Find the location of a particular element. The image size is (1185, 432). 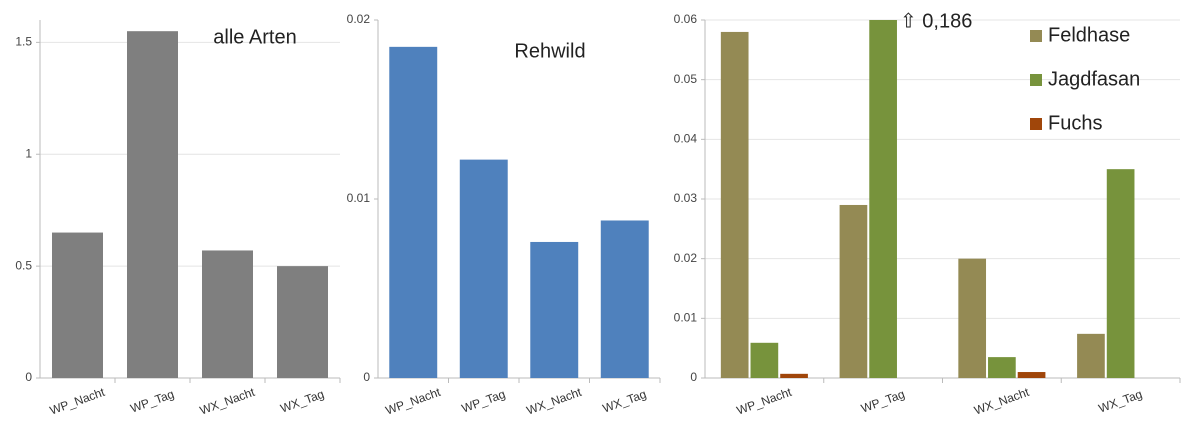

y-tick-label: 0.05 is located at coordinates (686, 79).